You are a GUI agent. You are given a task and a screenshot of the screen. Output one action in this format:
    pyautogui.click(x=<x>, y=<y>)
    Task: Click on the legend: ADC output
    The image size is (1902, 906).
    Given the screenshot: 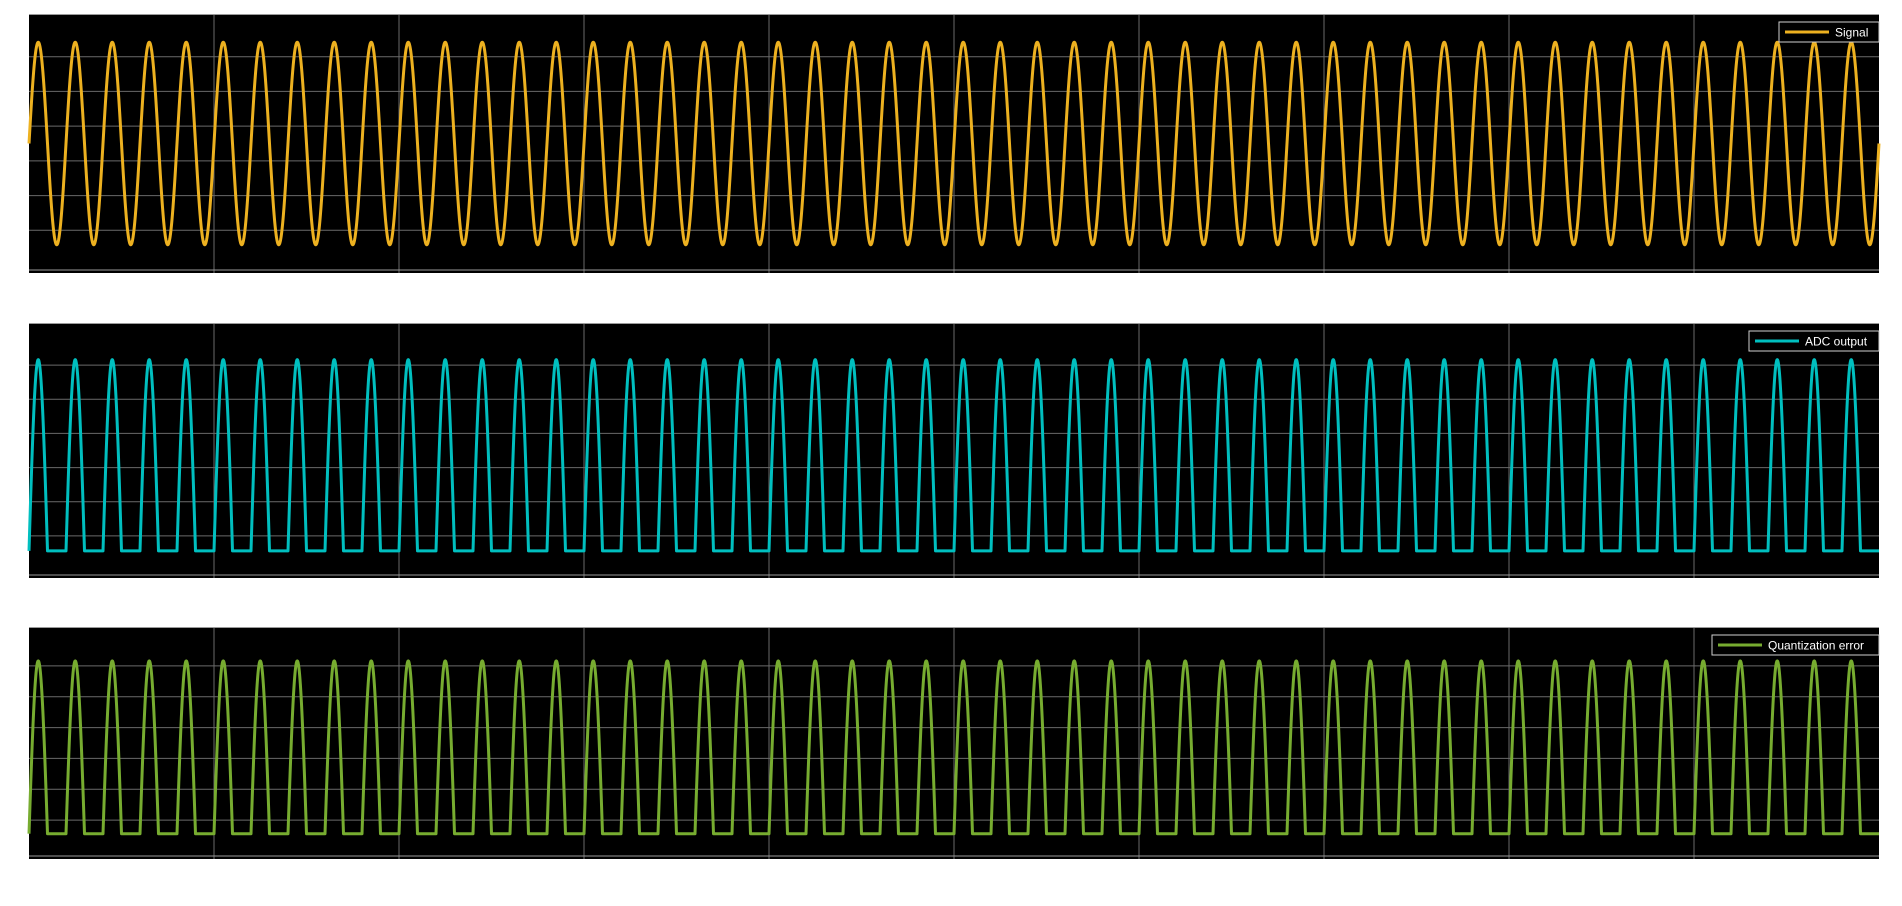 What is the action you would take?
    pyautogui.click(x=1814, y=341)
    